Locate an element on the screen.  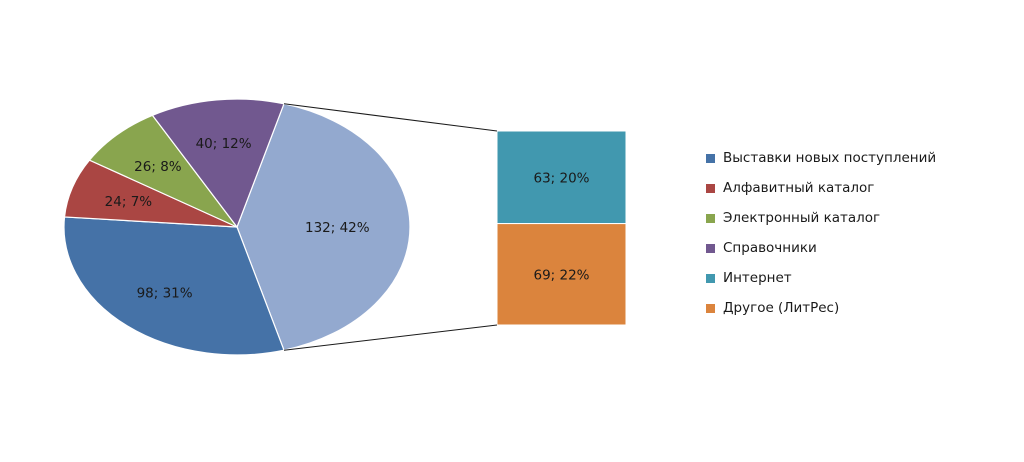
legend-item: Электронный каталог is located at coordinates (821, 218).